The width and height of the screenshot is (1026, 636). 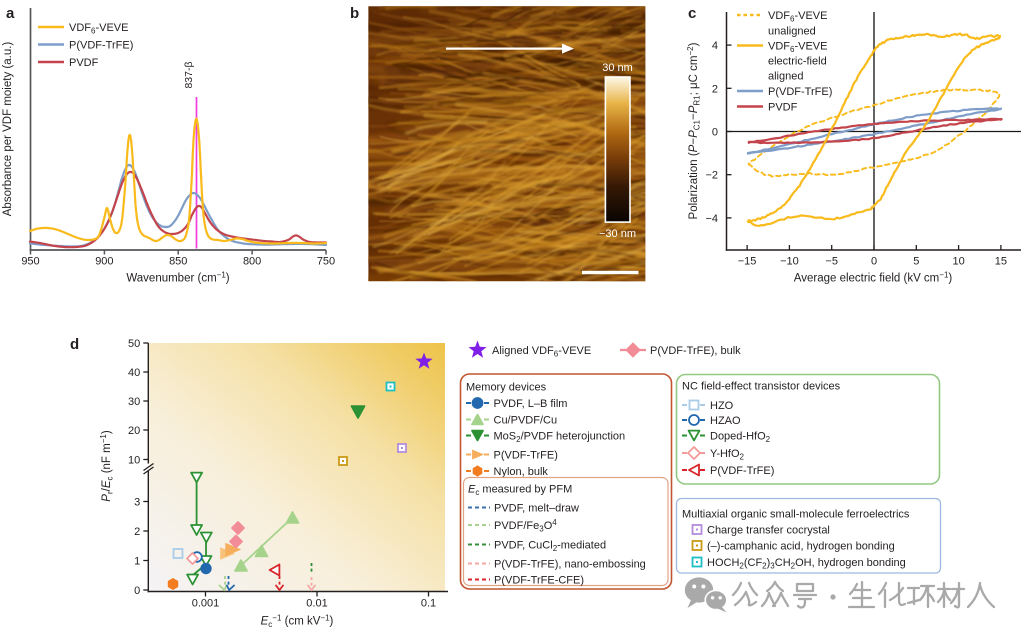 I want to click on svg-text: −4, so click(x=711, y=219).